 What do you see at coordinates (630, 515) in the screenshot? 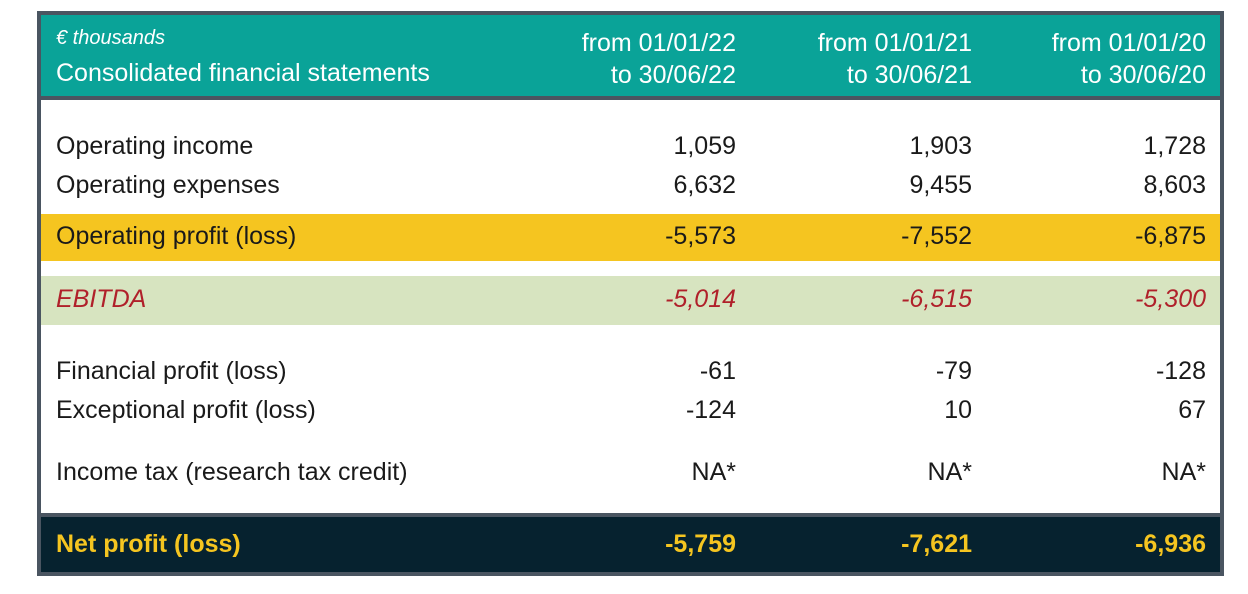
I see `footer-divider` at bounding box center [630, 515].